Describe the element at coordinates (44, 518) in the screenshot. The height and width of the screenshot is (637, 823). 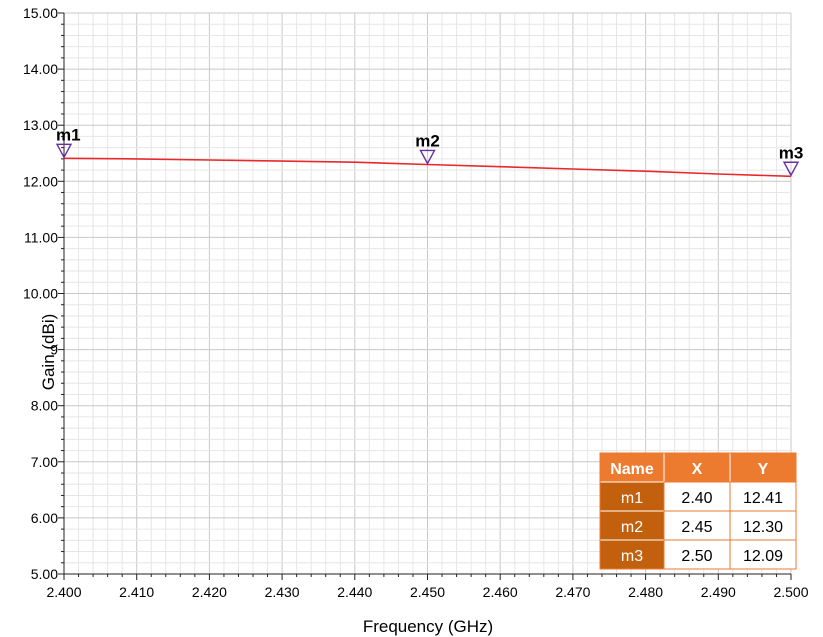
I see `y-tick-label: 6.00` at that location.